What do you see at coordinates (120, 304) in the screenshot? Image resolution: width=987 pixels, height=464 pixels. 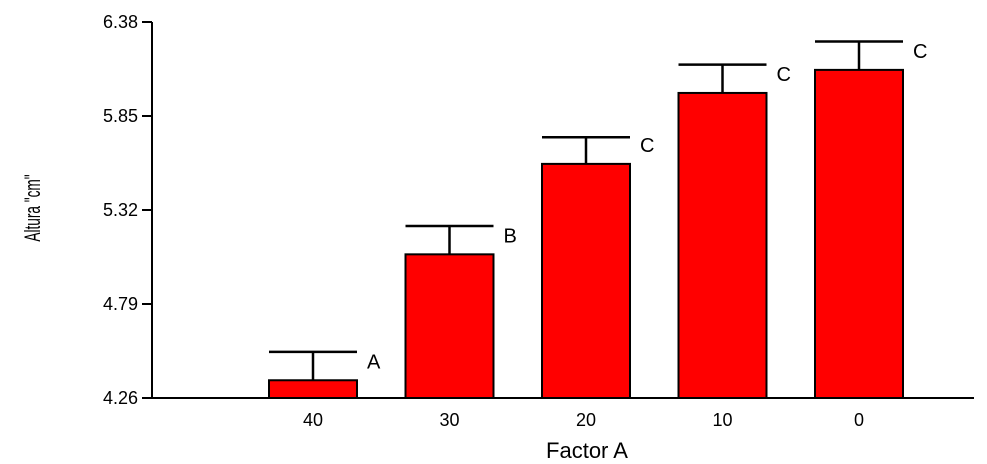 I see `y-tick-label: 4.79` at bounding box center [120, 304].